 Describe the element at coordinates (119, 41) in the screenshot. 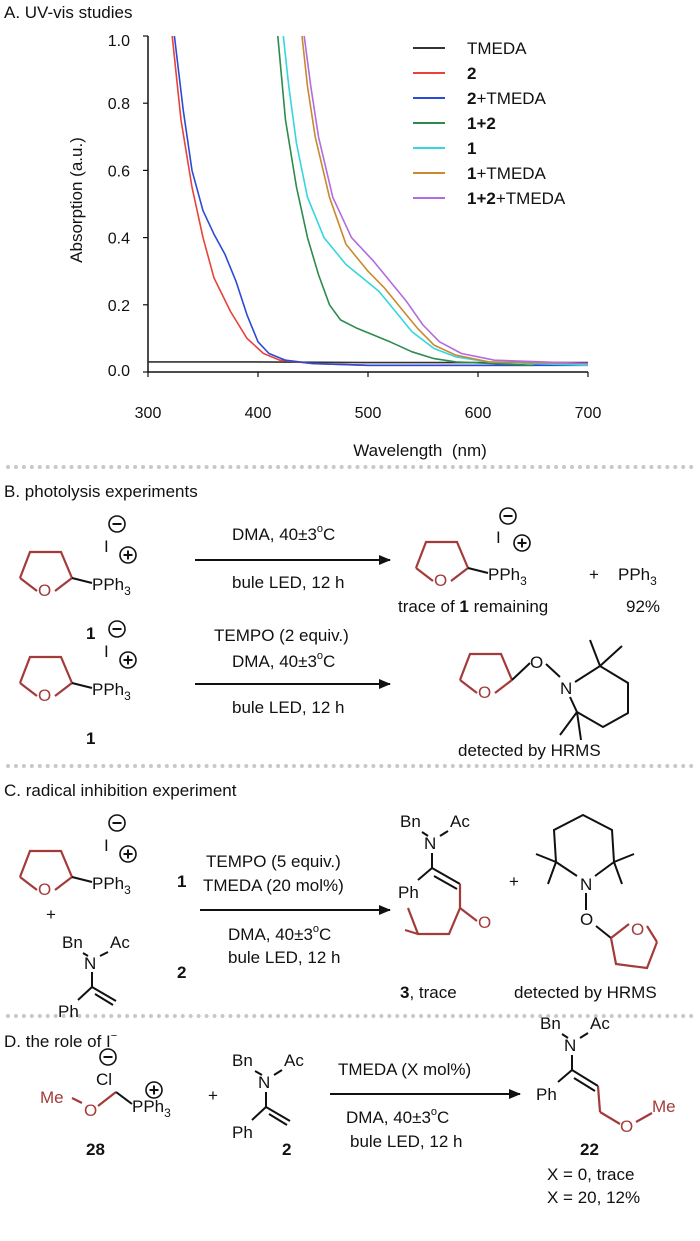

I see `y-tick-label: 1.0` at that location.